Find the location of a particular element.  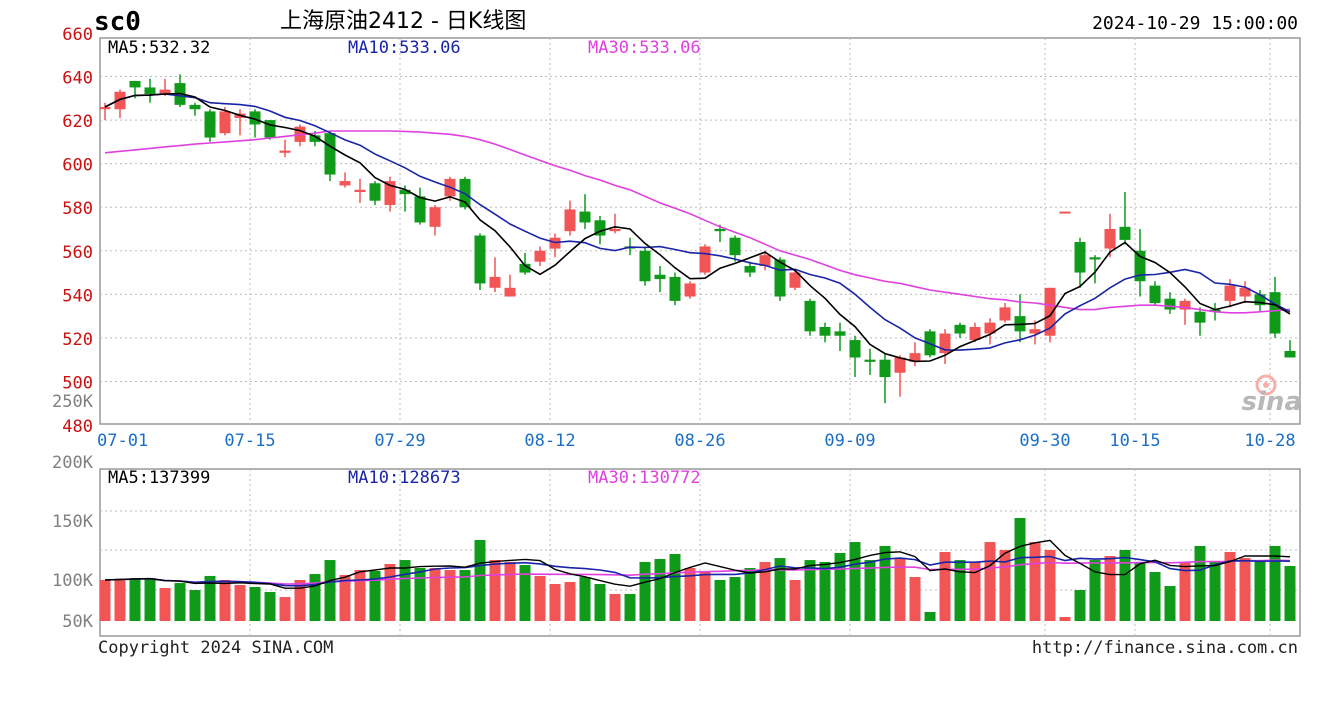

date-tick-label: 10-28 is located at coordinates (1269, 441).